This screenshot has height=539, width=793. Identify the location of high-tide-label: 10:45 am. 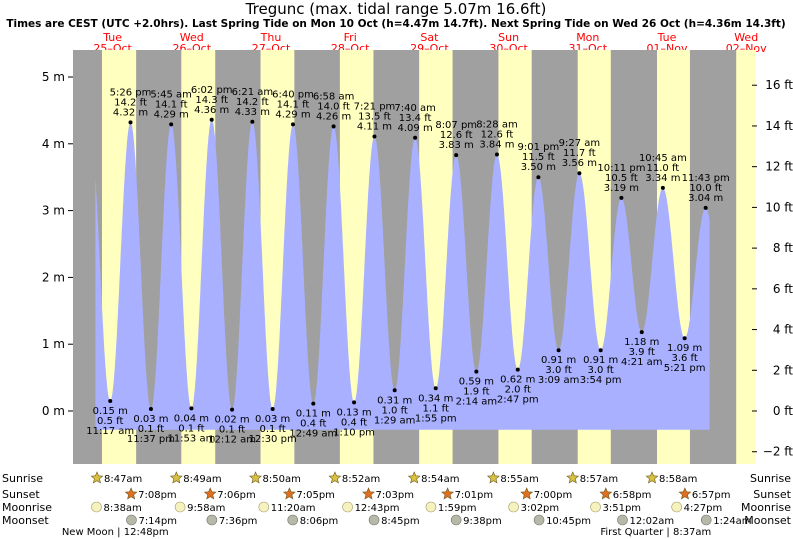
(663, 158).